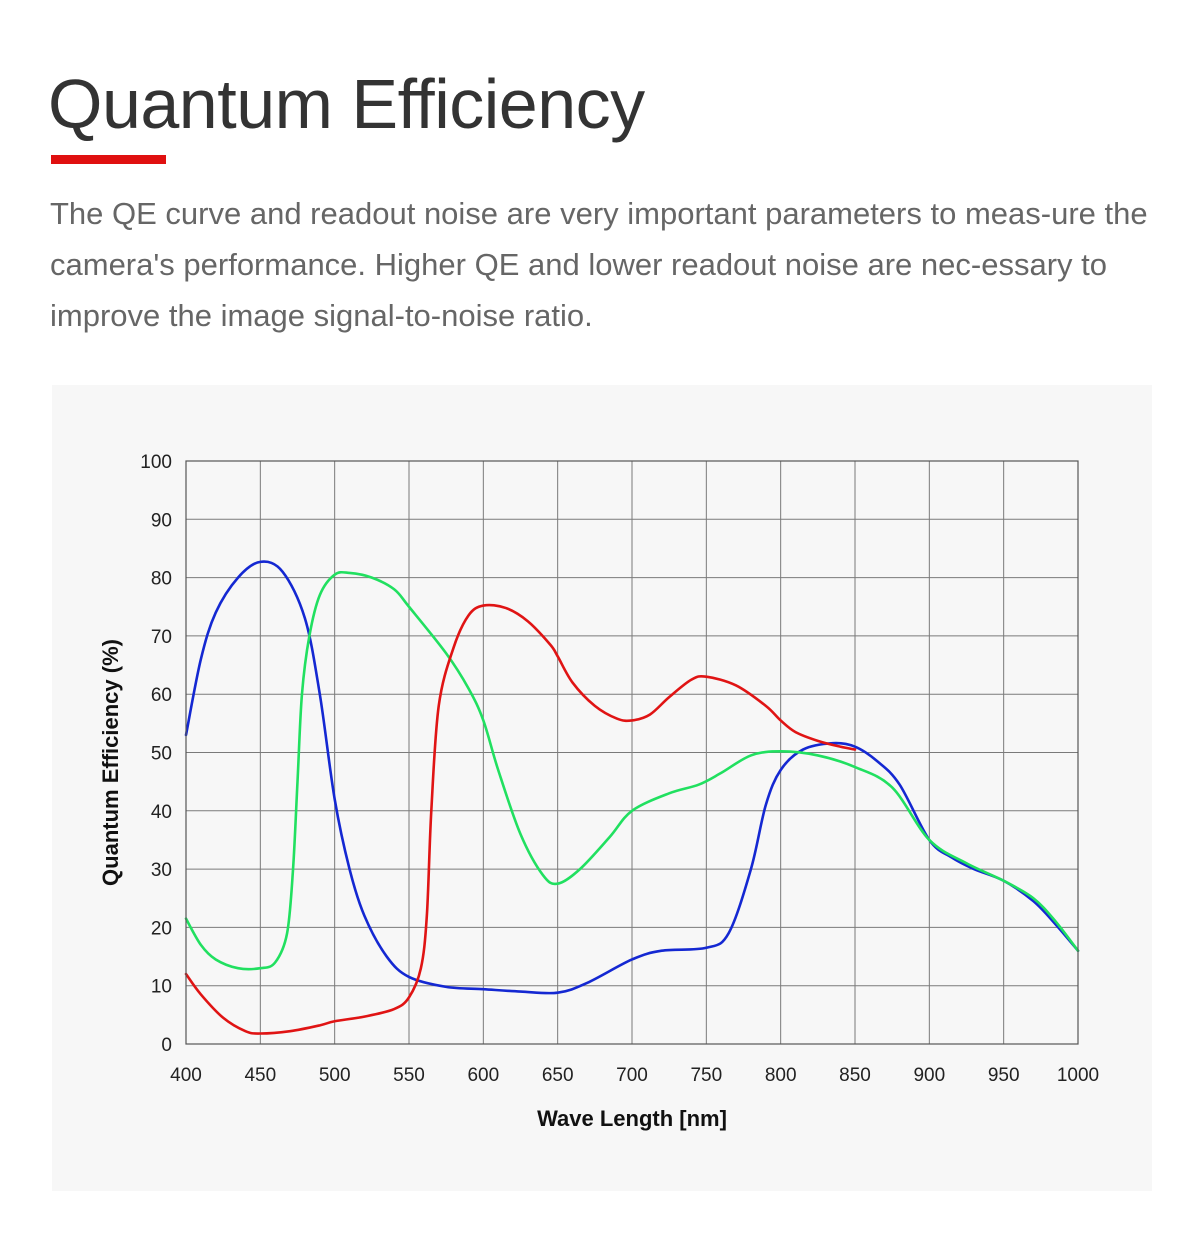 The height and width of the screenshot is (1245, 1200). What do you see at coordinates (110, 762) in the screenshot?
I see `y-axis-title: Quantum Efficiency (%)` at bounding box center [110, 762].